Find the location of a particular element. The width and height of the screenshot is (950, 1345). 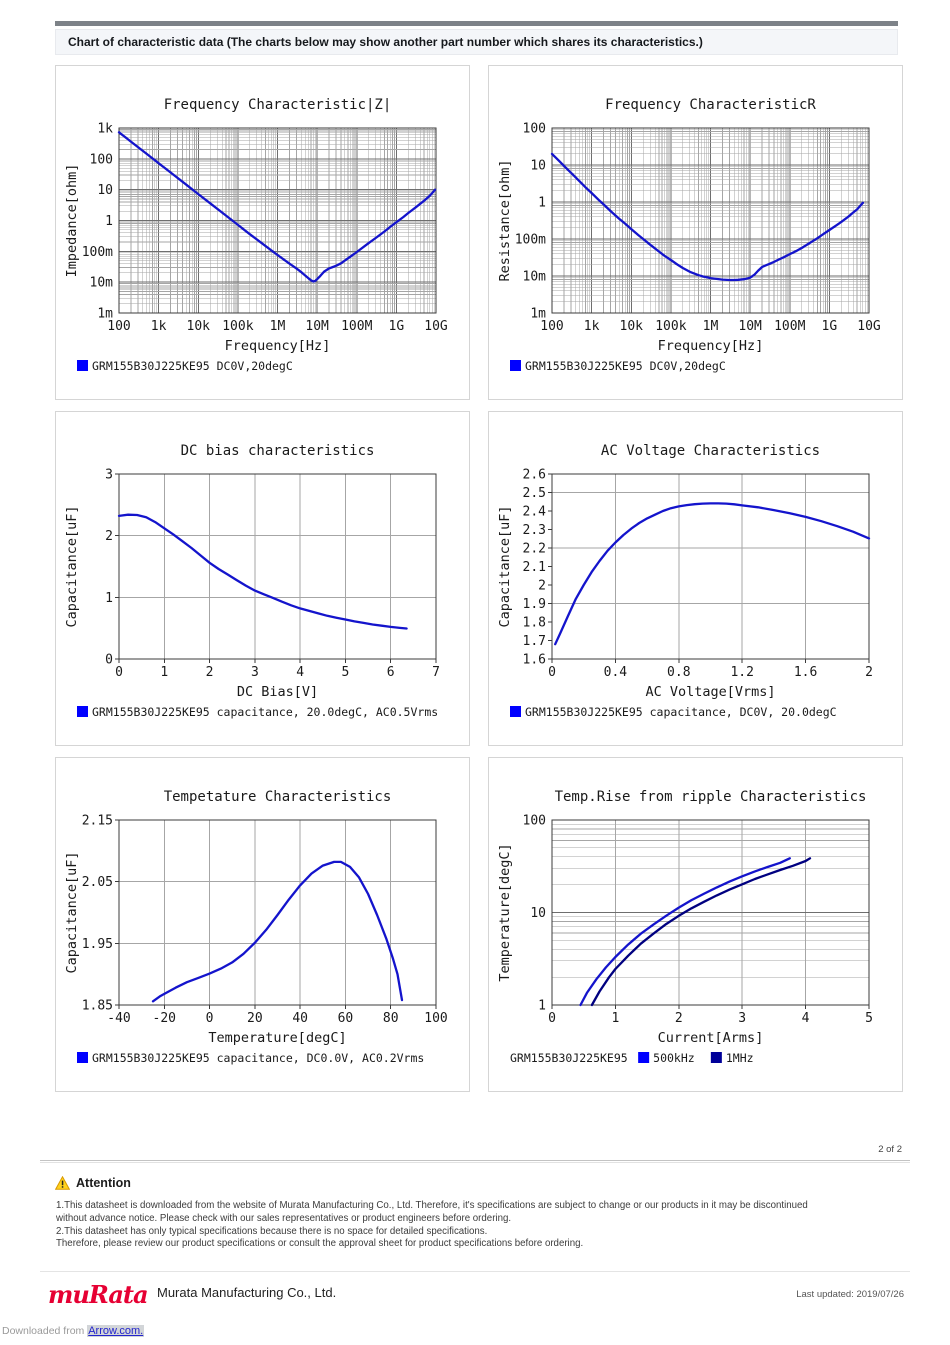

x-tick-label: -40 is located at coordinates (118, 1018).